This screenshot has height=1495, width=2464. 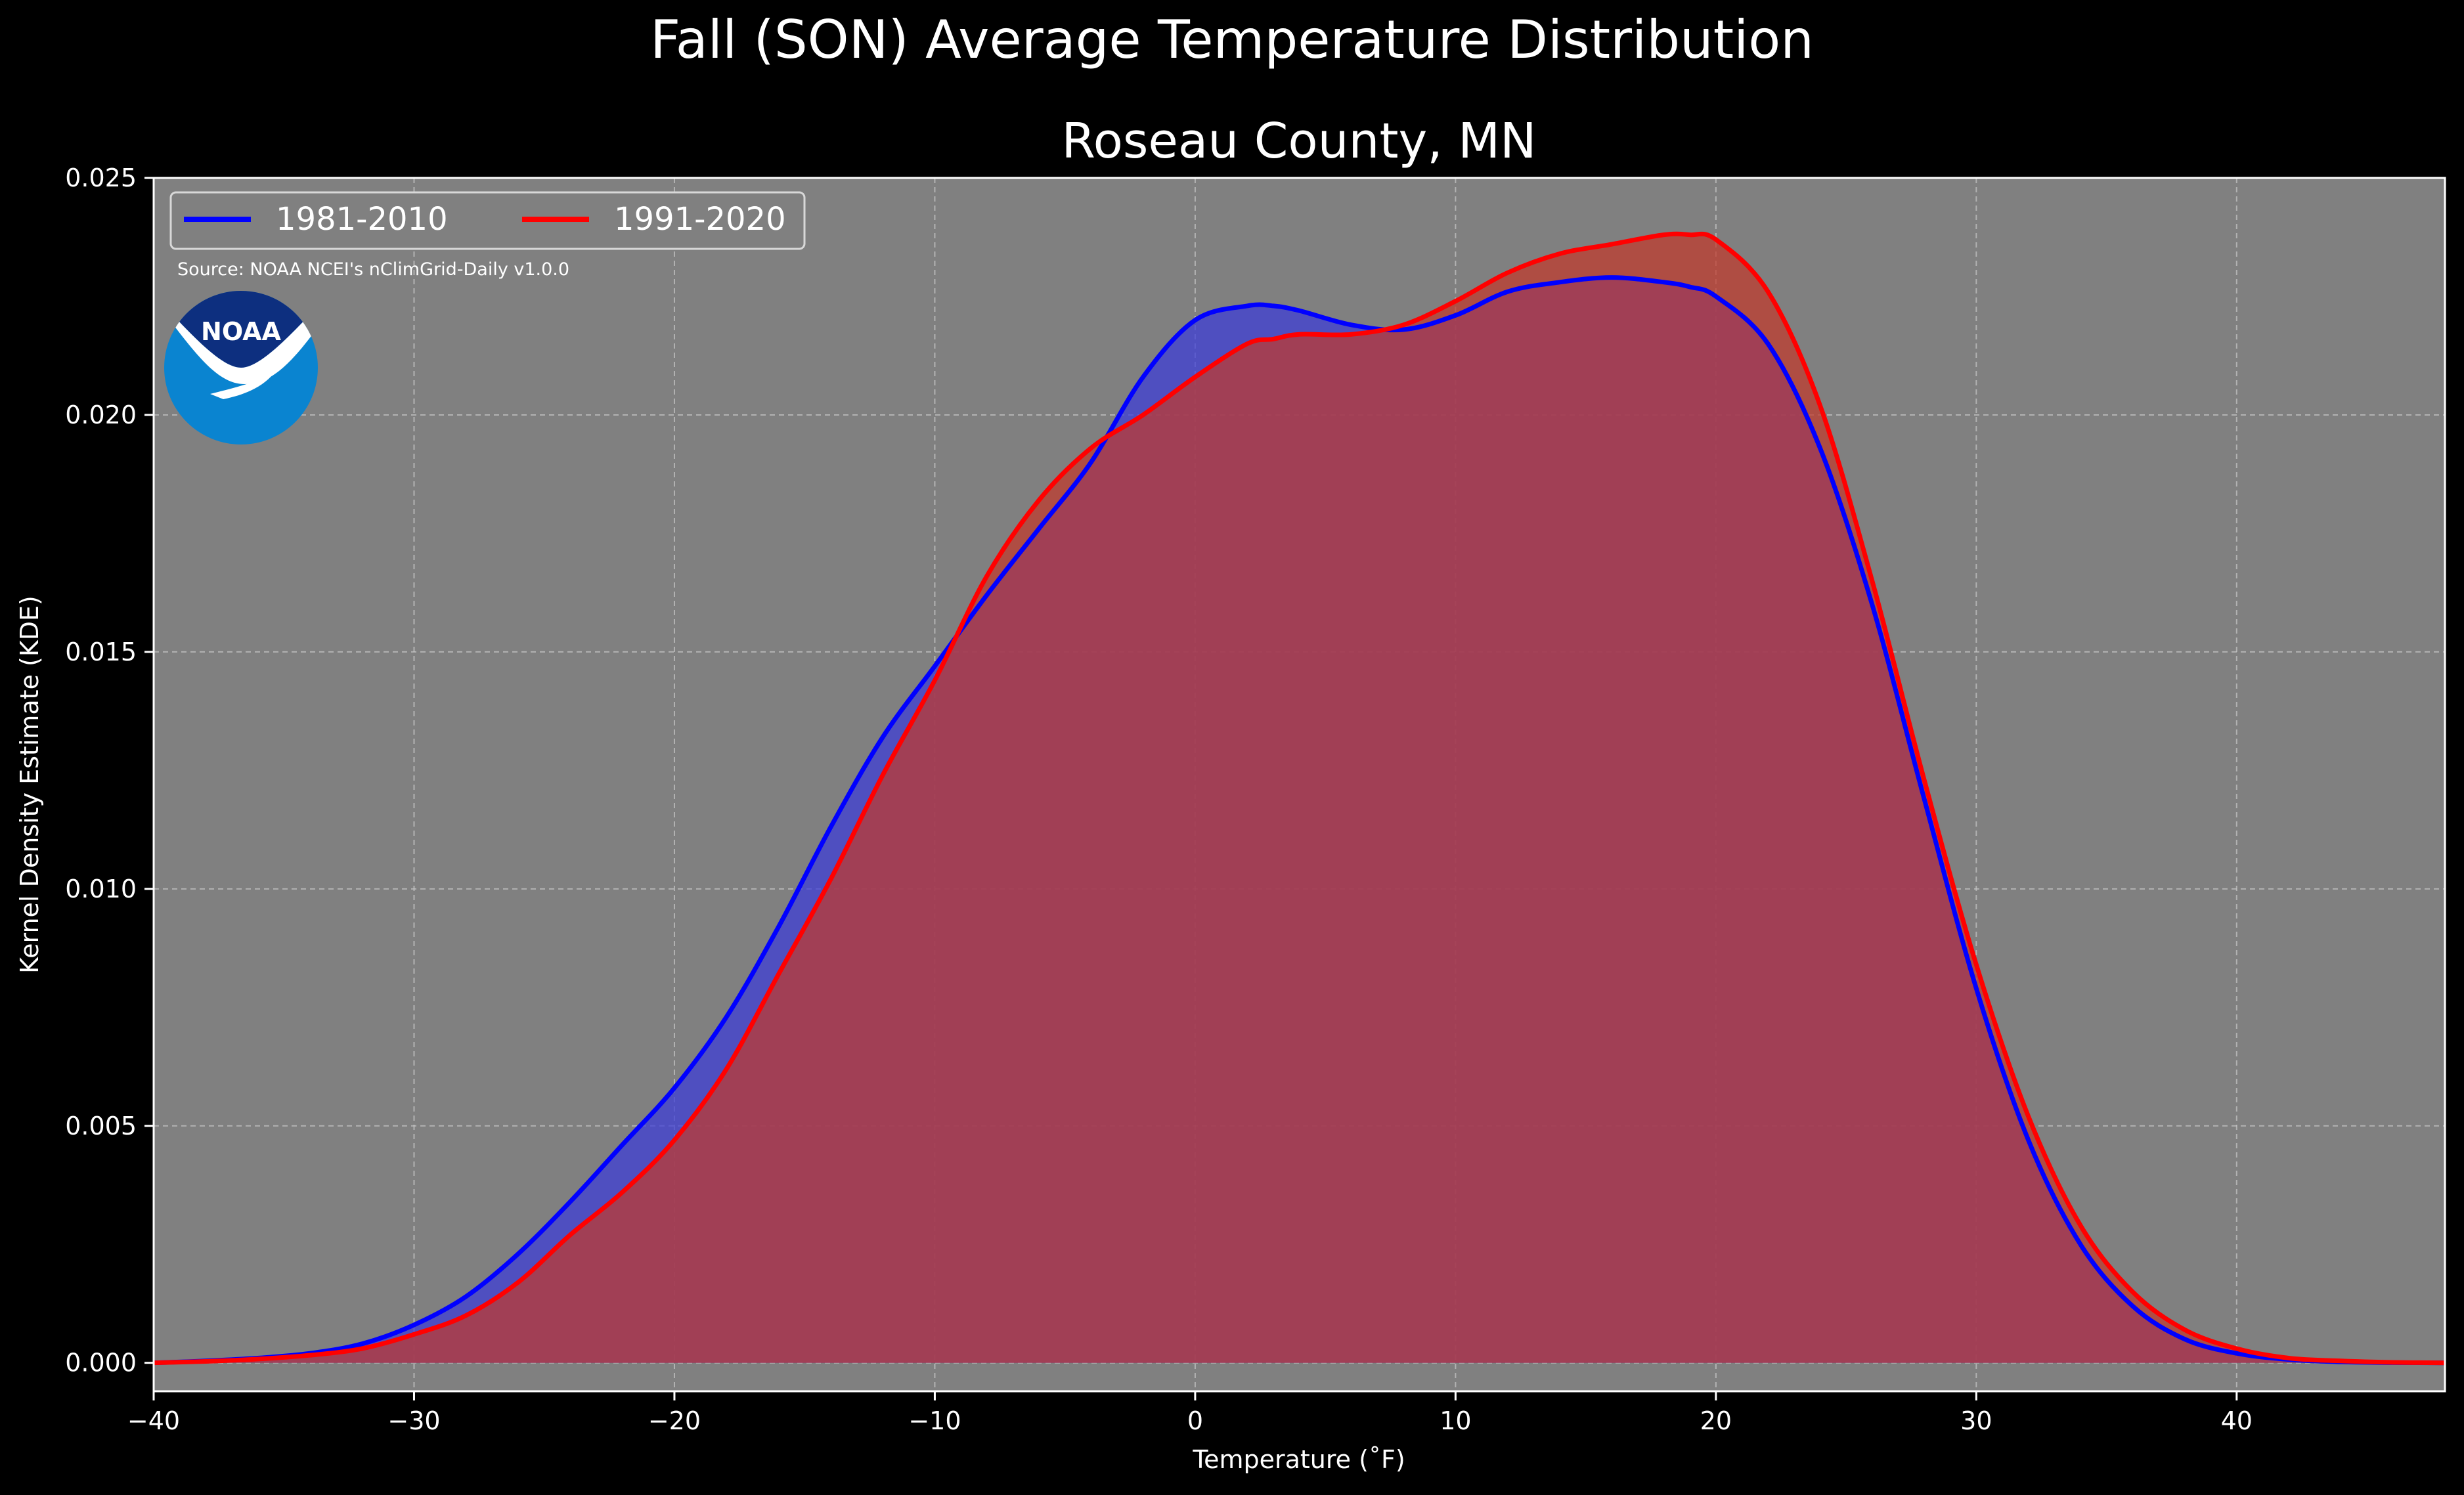 I want to click on x-tick-label: 0, so click(x=1195, y=1420).